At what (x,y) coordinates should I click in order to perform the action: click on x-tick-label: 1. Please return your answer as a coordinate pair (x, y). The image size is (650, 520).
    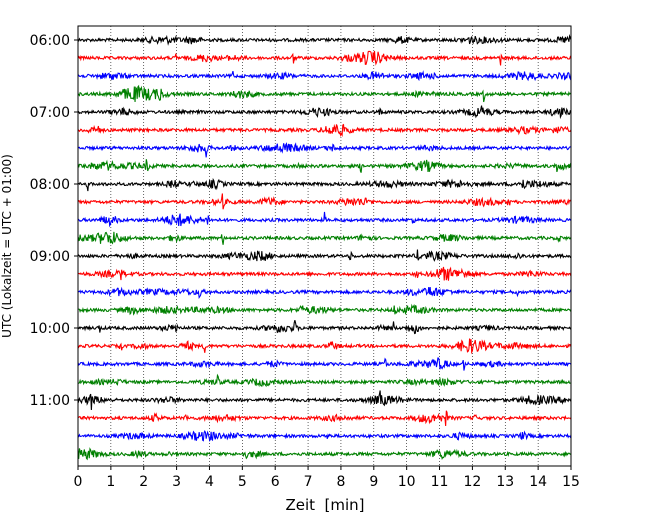
    Looking at the image, I should click on (110, 482).